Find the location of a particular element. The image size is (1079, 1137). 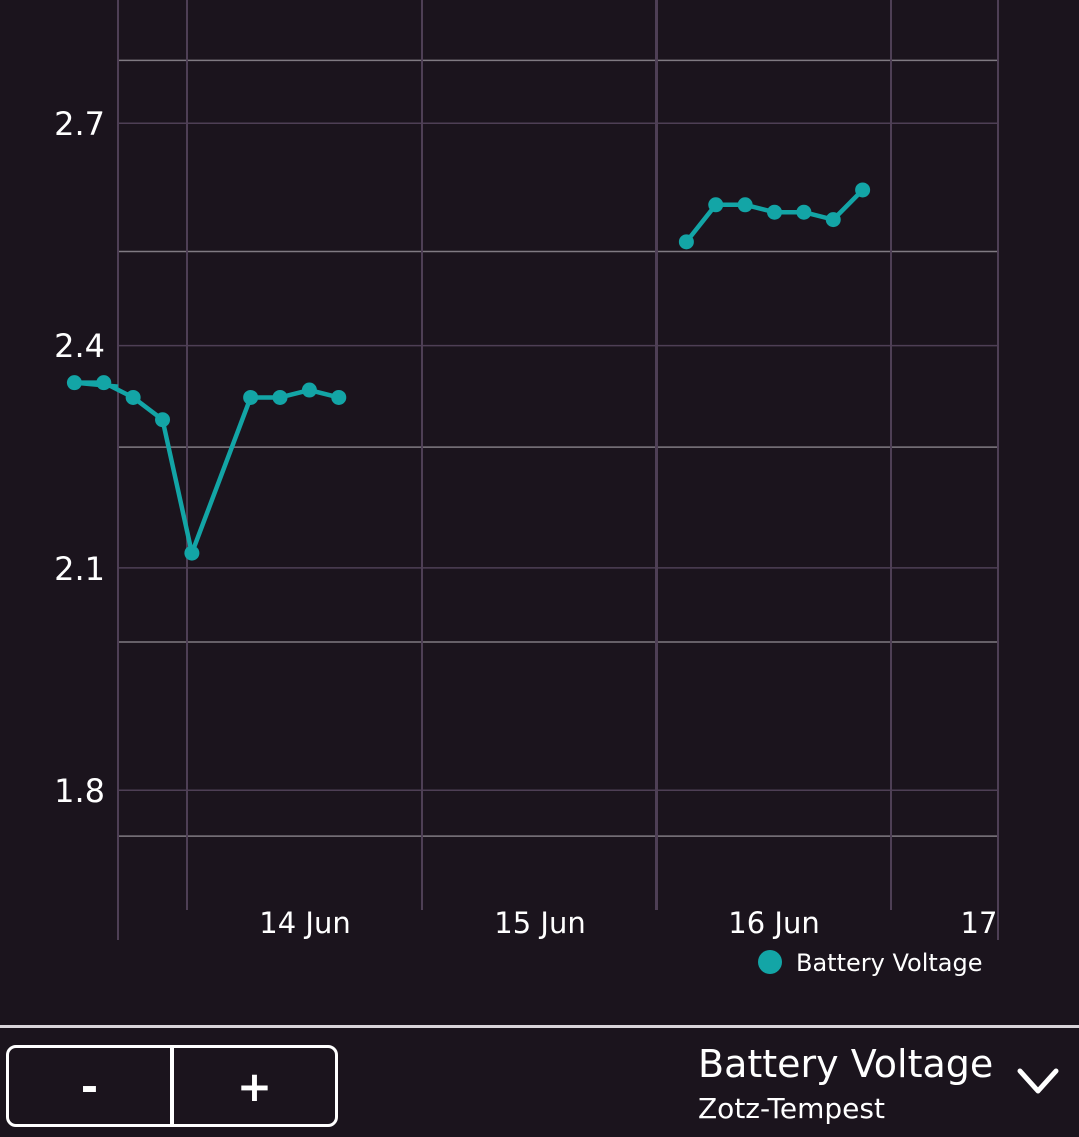

x-axis-tick-labels: 14 Jun 15 Jun 16 Jun 17 is located at coordinates (628, 923).